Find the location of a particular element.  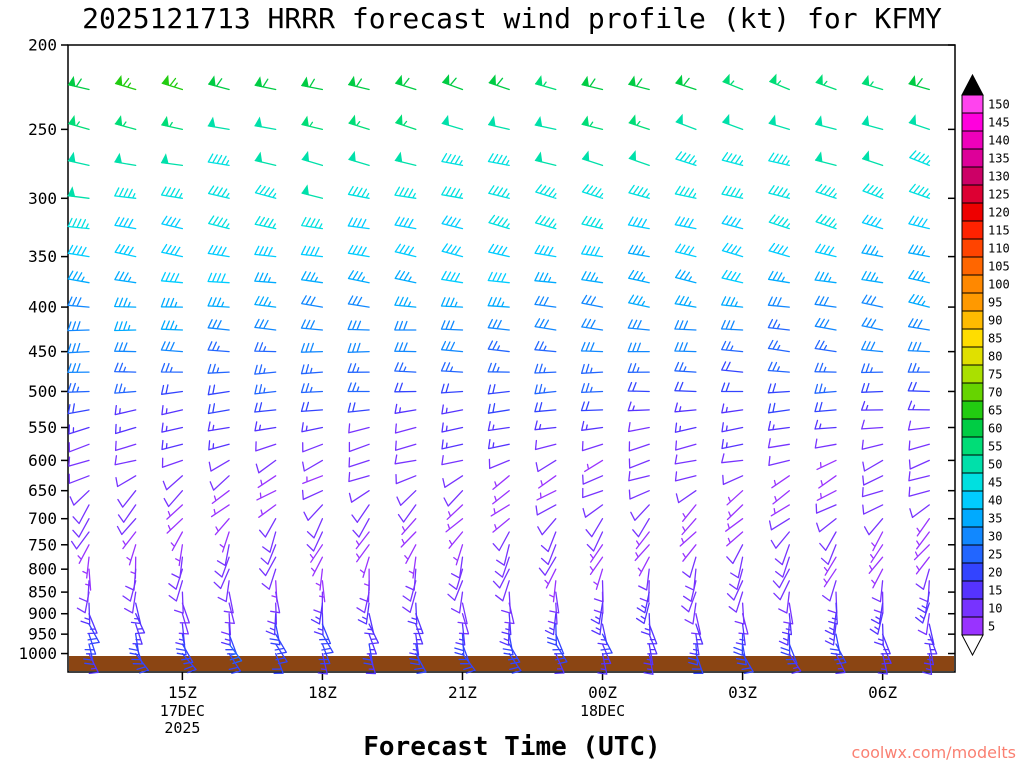

date-label: 18DEC is located at coordinates (602, 711).